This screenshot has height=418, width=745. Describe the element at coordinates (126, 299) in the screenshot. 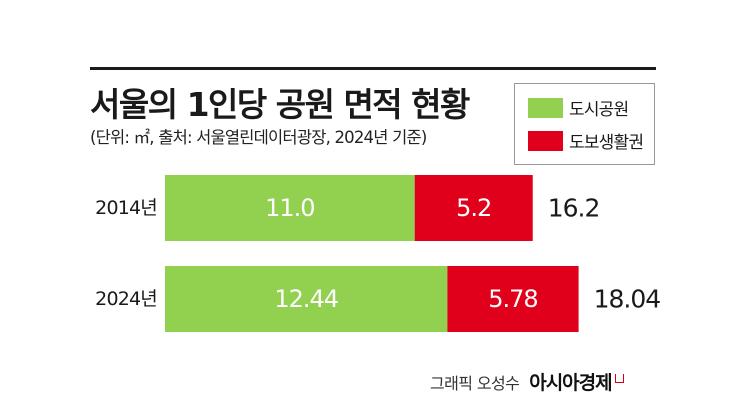

I see `category-label: 2024년` at that location.